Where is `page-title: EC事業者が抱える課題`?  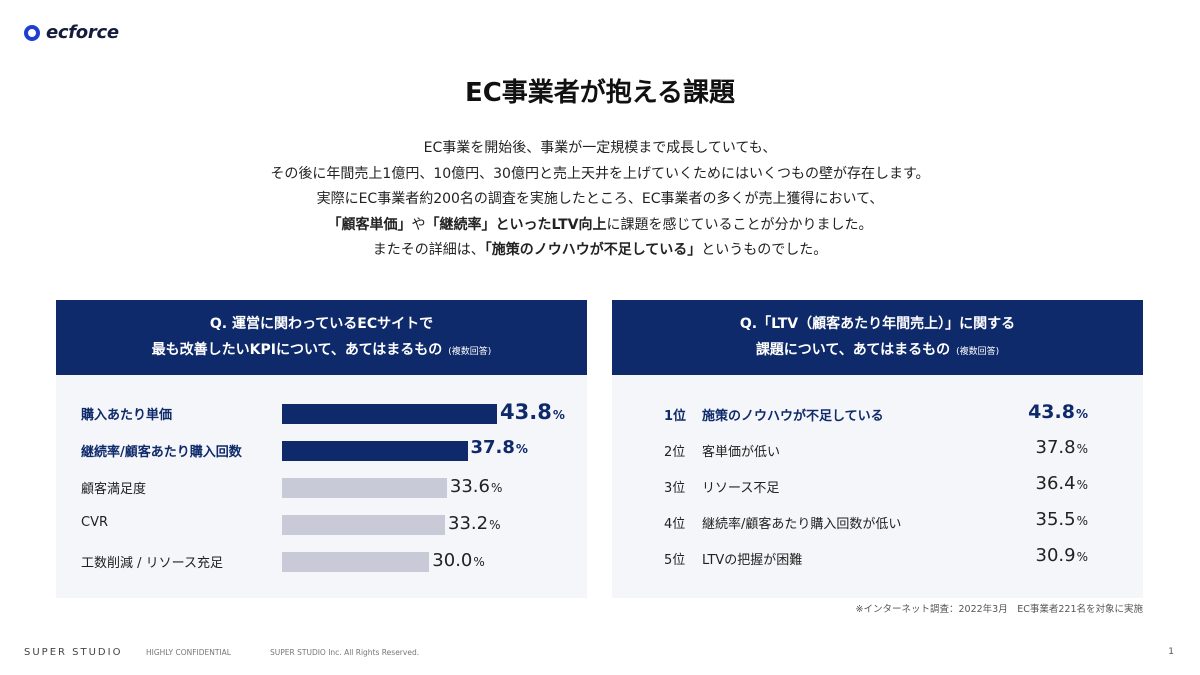 page-title: EC事業者が抱える課題 is located at coordinates (600, 93).